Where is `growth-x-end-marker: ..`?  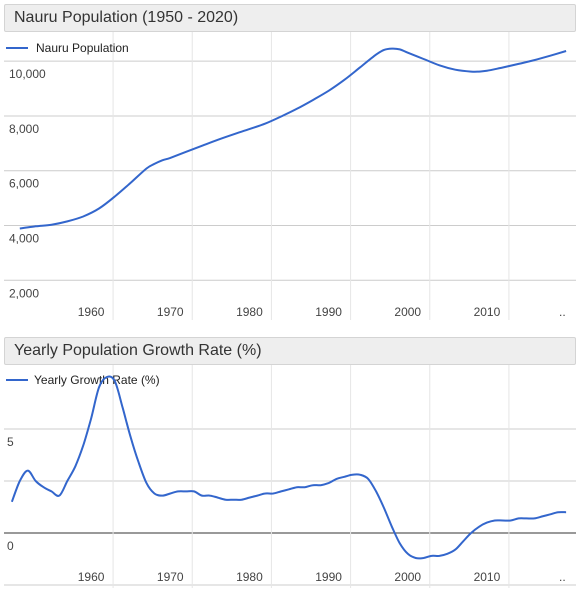
growth-x-end-marker: .. is located at coordinates (562, 577).